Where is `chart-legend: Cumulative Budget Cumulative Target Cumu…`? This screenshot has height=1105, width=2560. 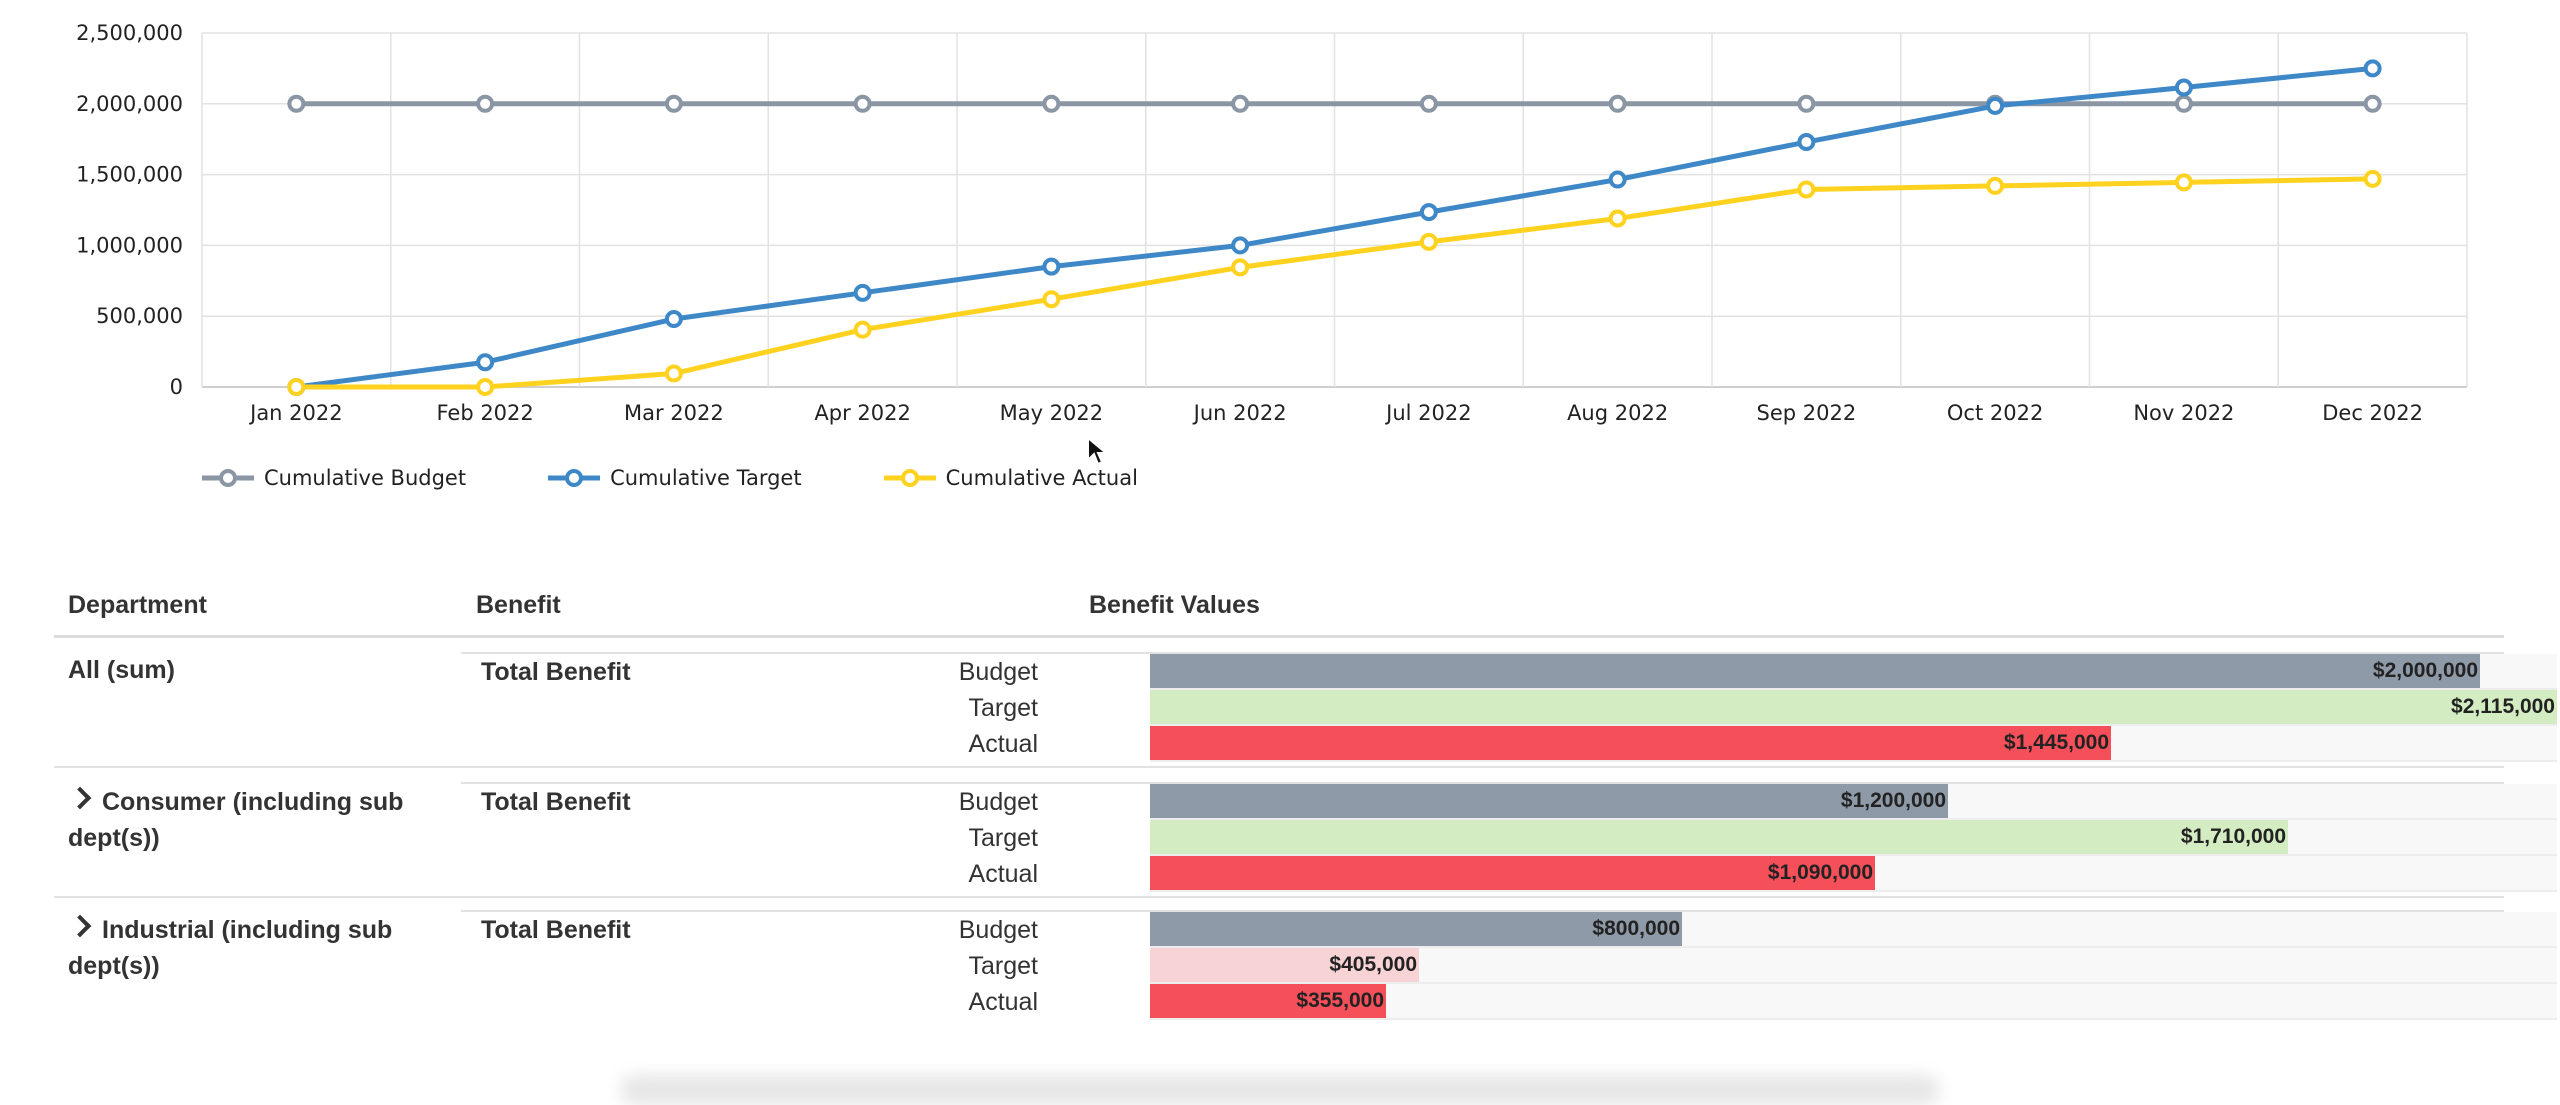 chart-legend: Cumulative Budget Cumulative Target Cumu… is located at coordinates (709, 478).